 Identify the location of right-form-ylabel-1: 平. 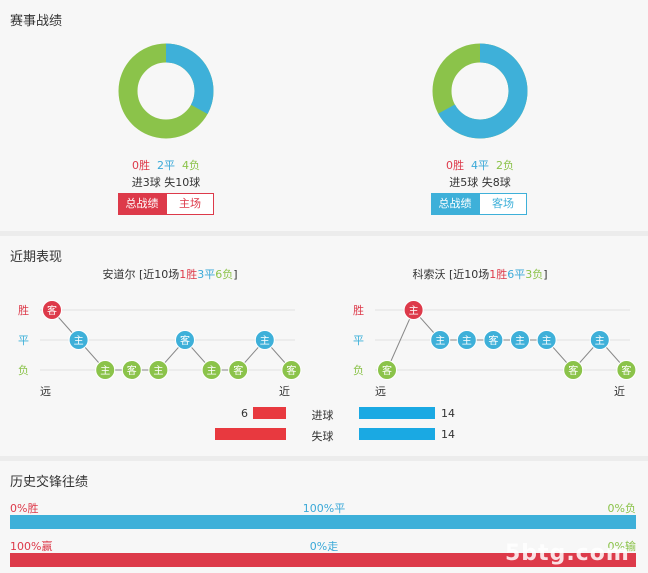
(358, 340).